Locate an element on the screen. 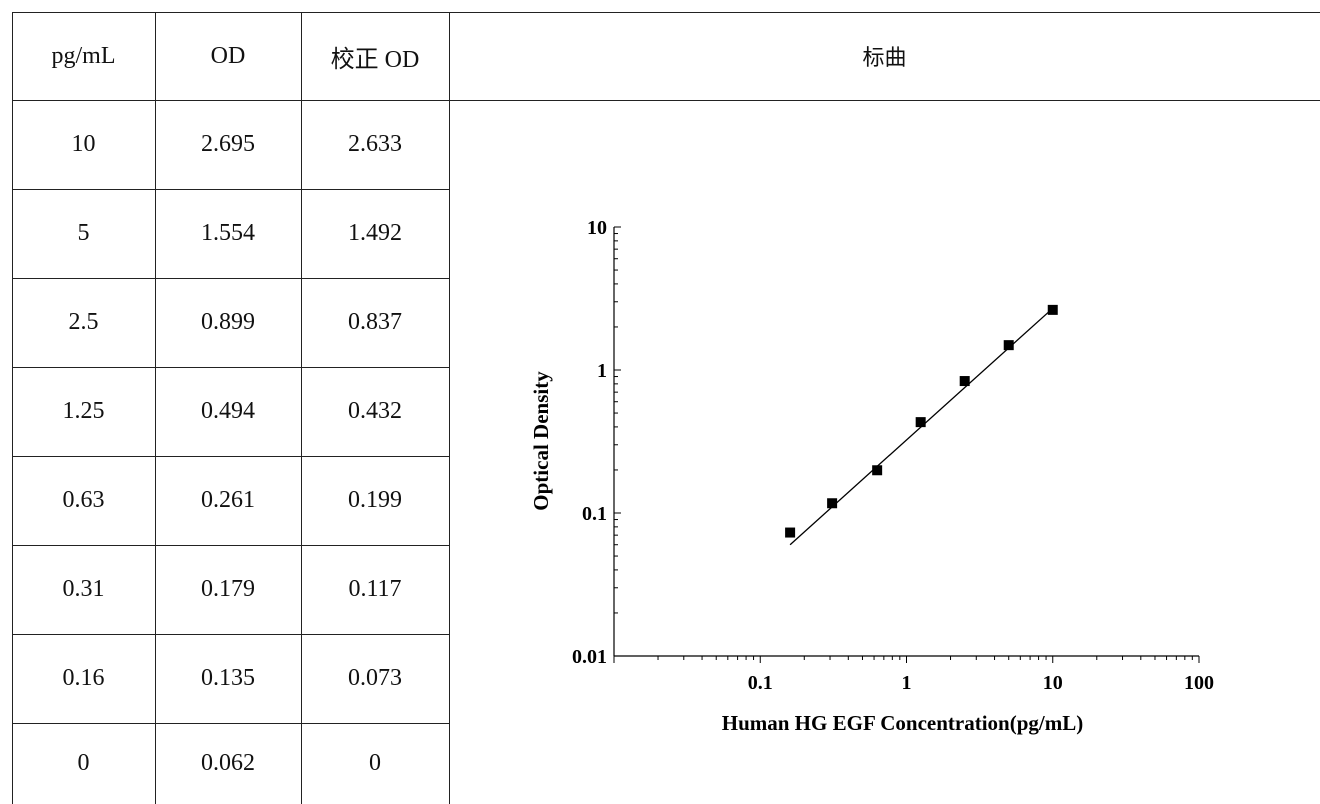  cell-od: 2.695 is located at coordinates (228, 144).